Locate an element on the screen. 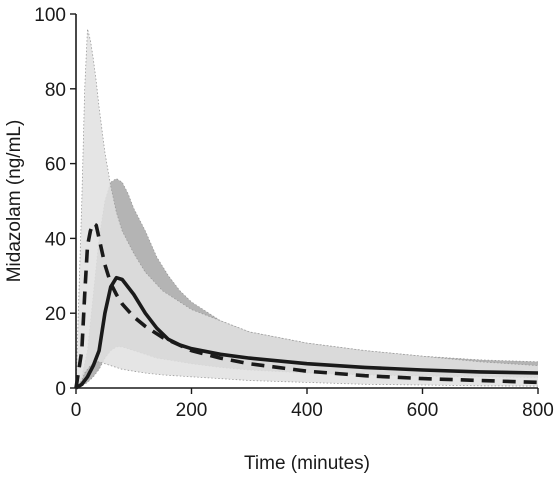 This screenshot has width=558, height=478. y-axis-title: Midazolam (ng/mL) is located at coordinates (14, 201).